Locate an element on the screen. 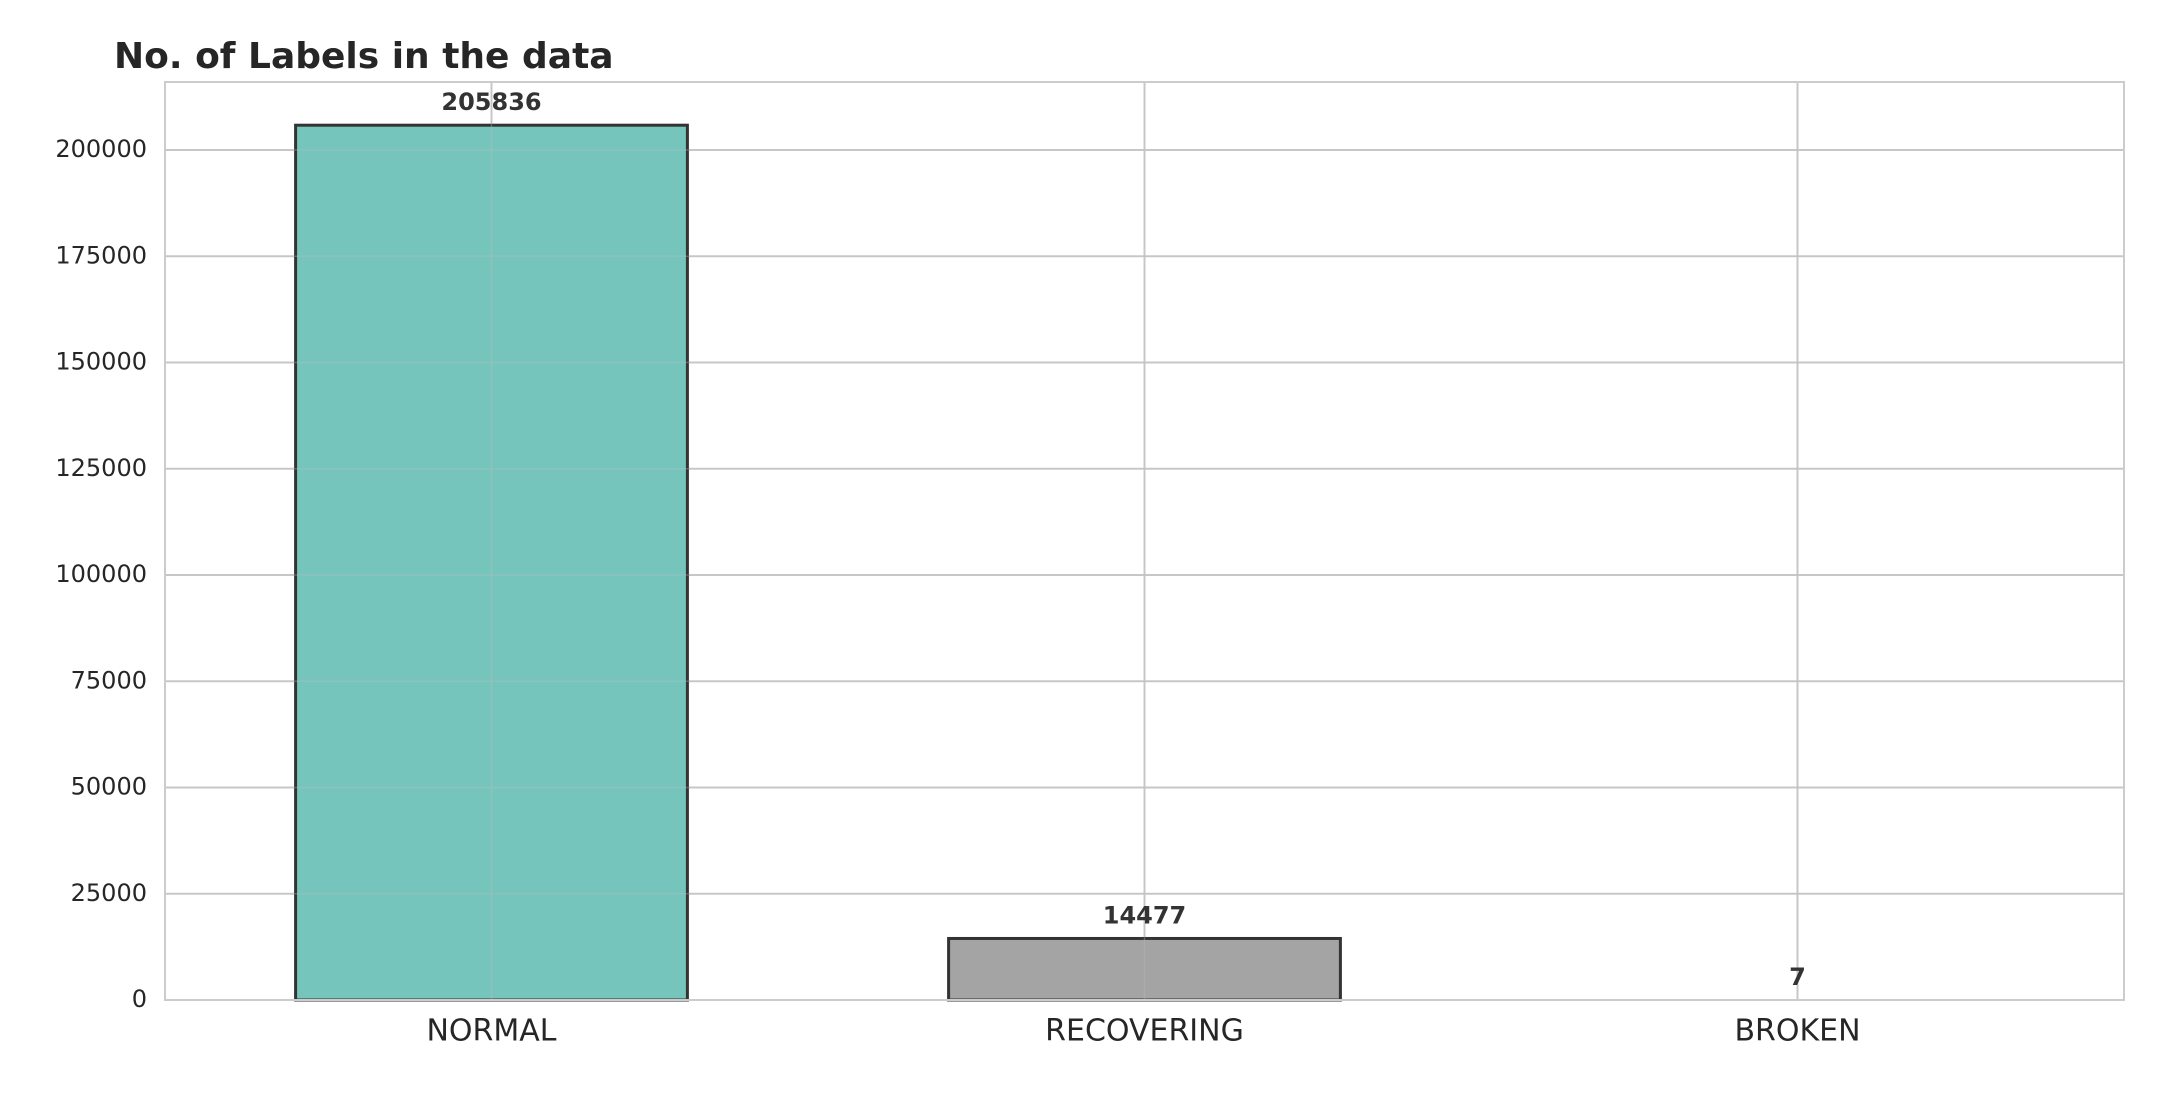  y-tick-label: 25000 is located at coordinates (109, 893).